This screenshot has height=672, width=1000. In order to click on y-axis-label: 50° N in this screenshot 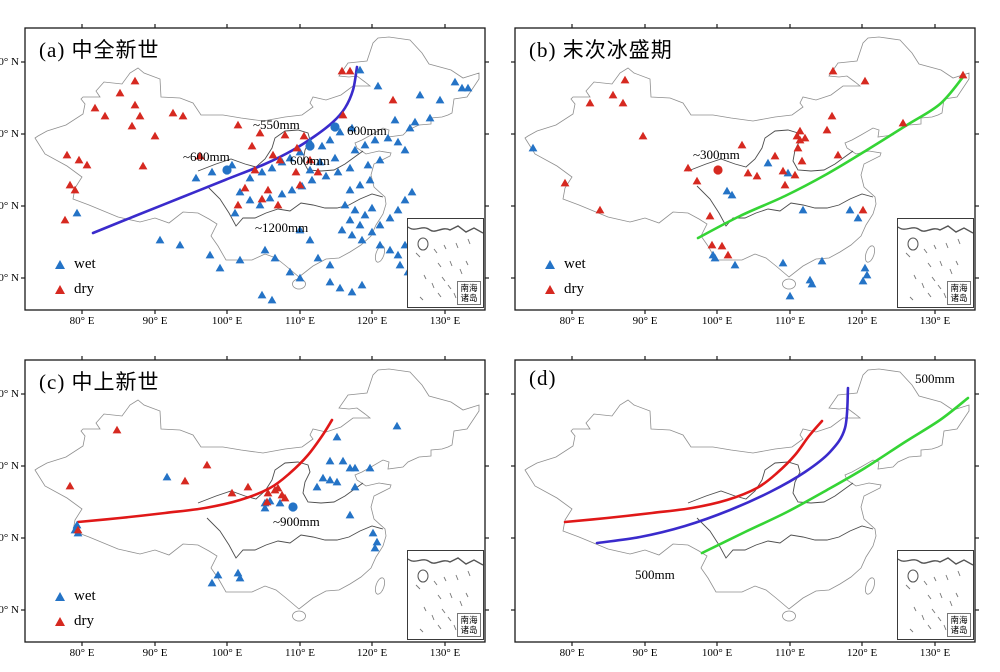, I will do `click(9, 394)`.